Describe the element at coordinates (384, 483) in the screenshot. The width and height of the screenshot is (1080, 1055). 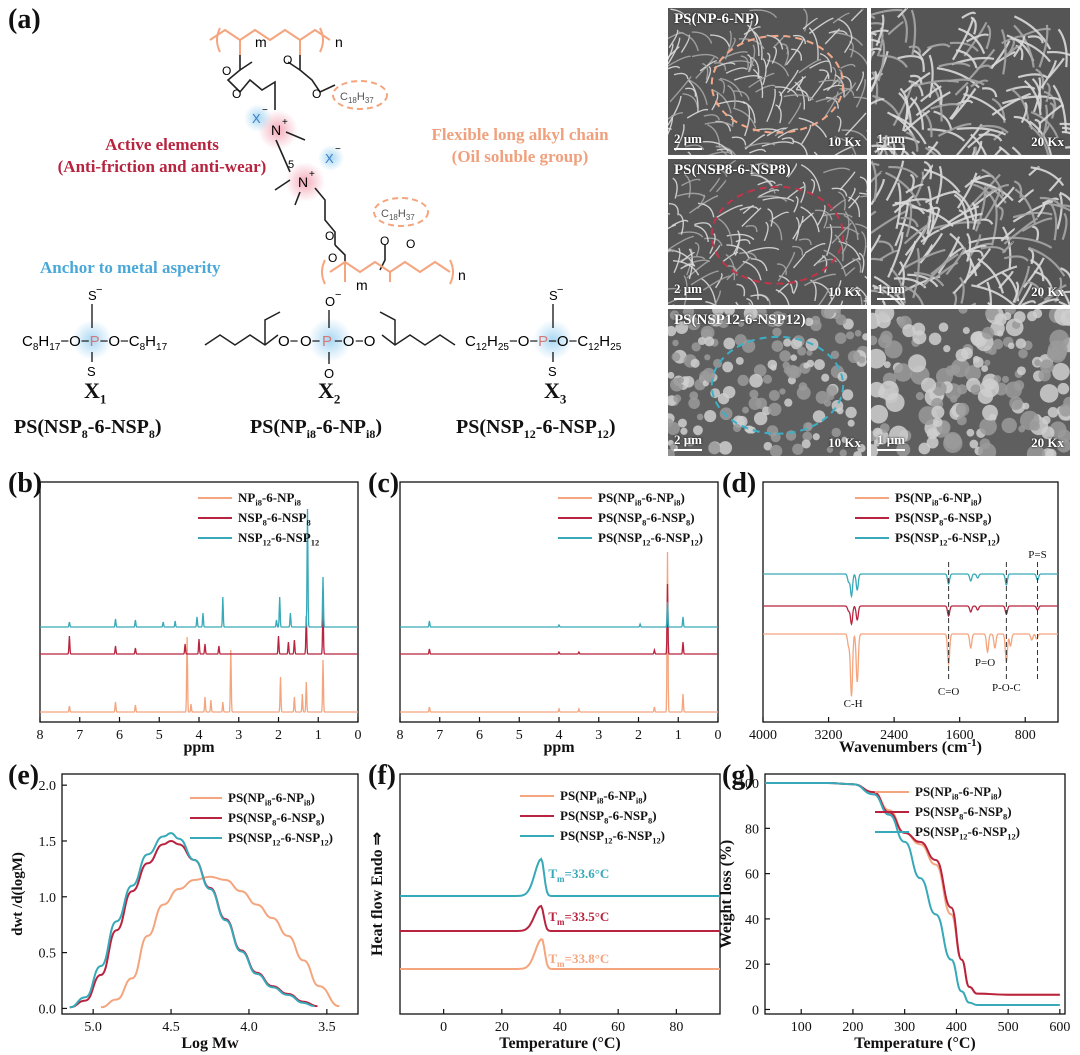
I see `panel-label-c: (c)` at that location.